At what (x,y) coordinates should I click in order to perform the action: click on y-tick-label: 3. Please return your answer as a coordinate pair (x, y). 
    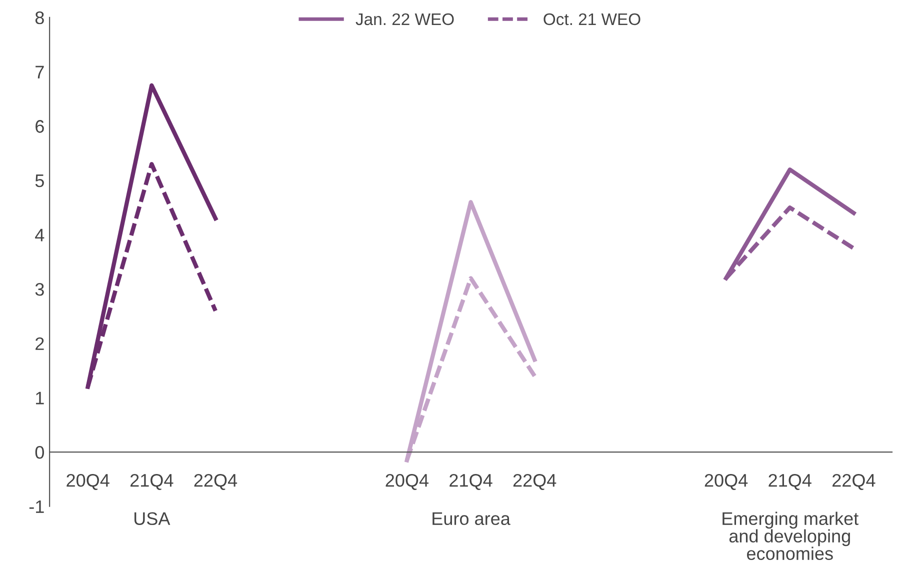
    Looking at the image, I should click on (39, 289).